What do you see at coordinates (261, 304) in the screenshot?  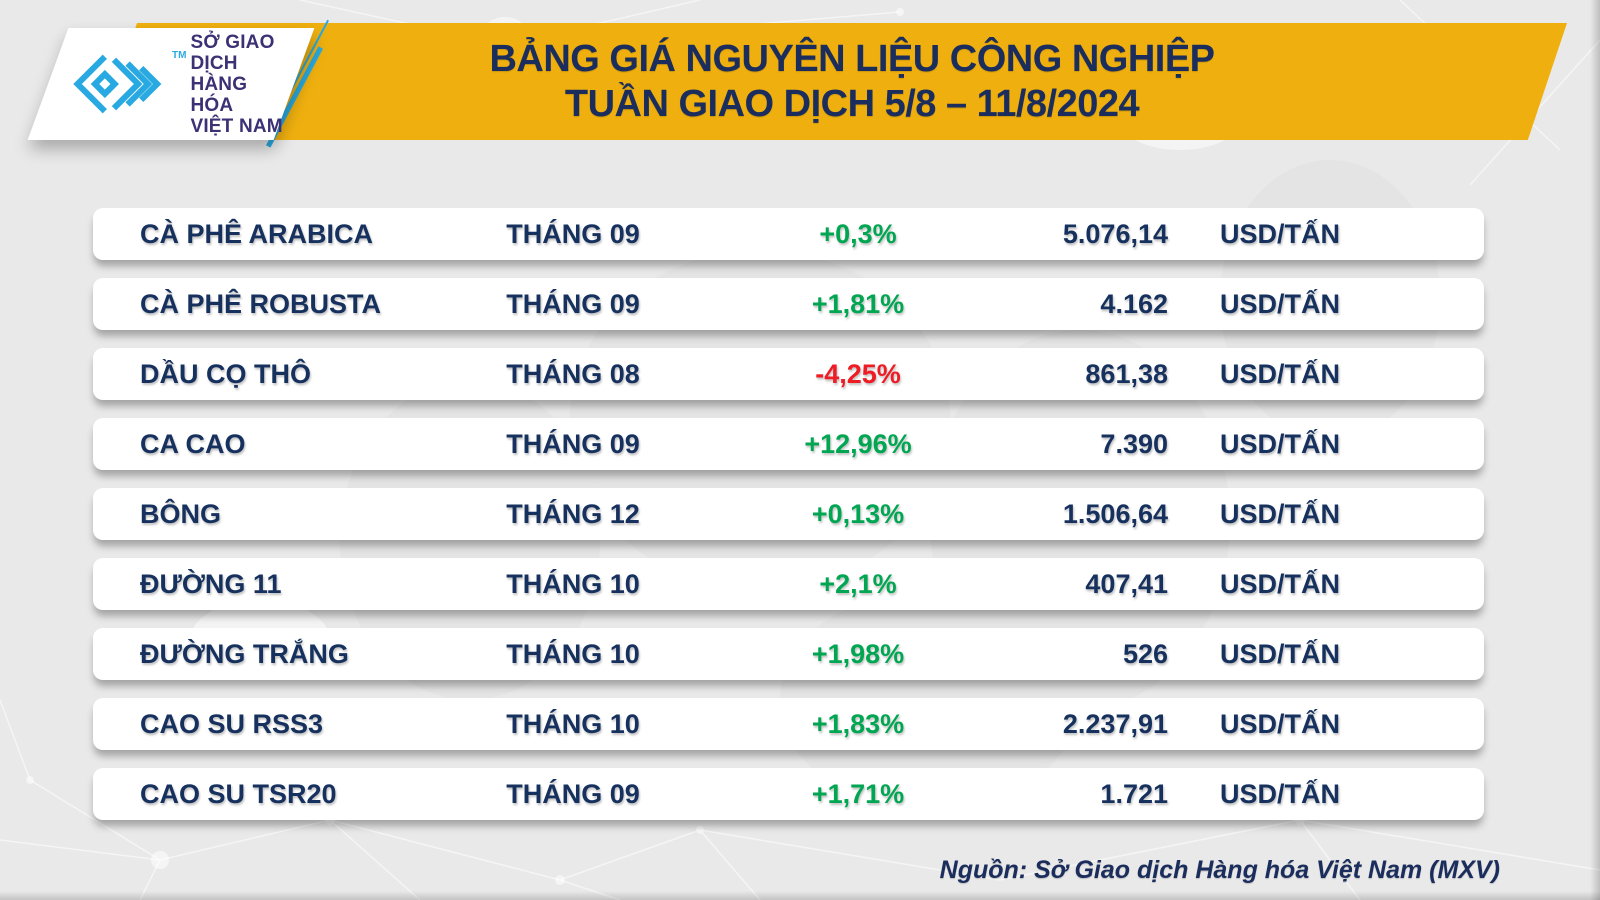 I see `commodity-name: CÀ PHÊ ROBUSTA` at bounding box center [261, 304].